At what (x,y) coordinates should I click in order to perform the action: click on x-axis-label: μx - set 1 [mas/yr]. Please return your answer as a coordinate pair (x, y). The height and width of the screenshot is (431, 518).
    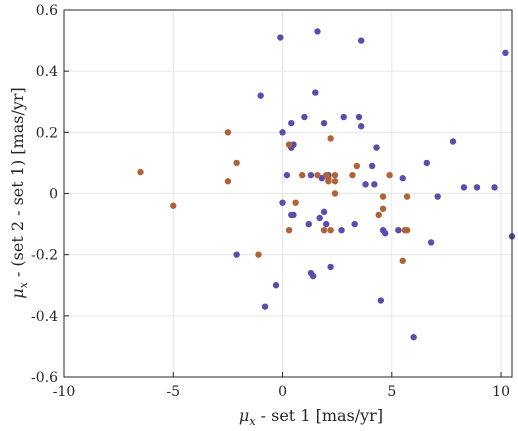
    Looking at the image, I should click on (311, 417).